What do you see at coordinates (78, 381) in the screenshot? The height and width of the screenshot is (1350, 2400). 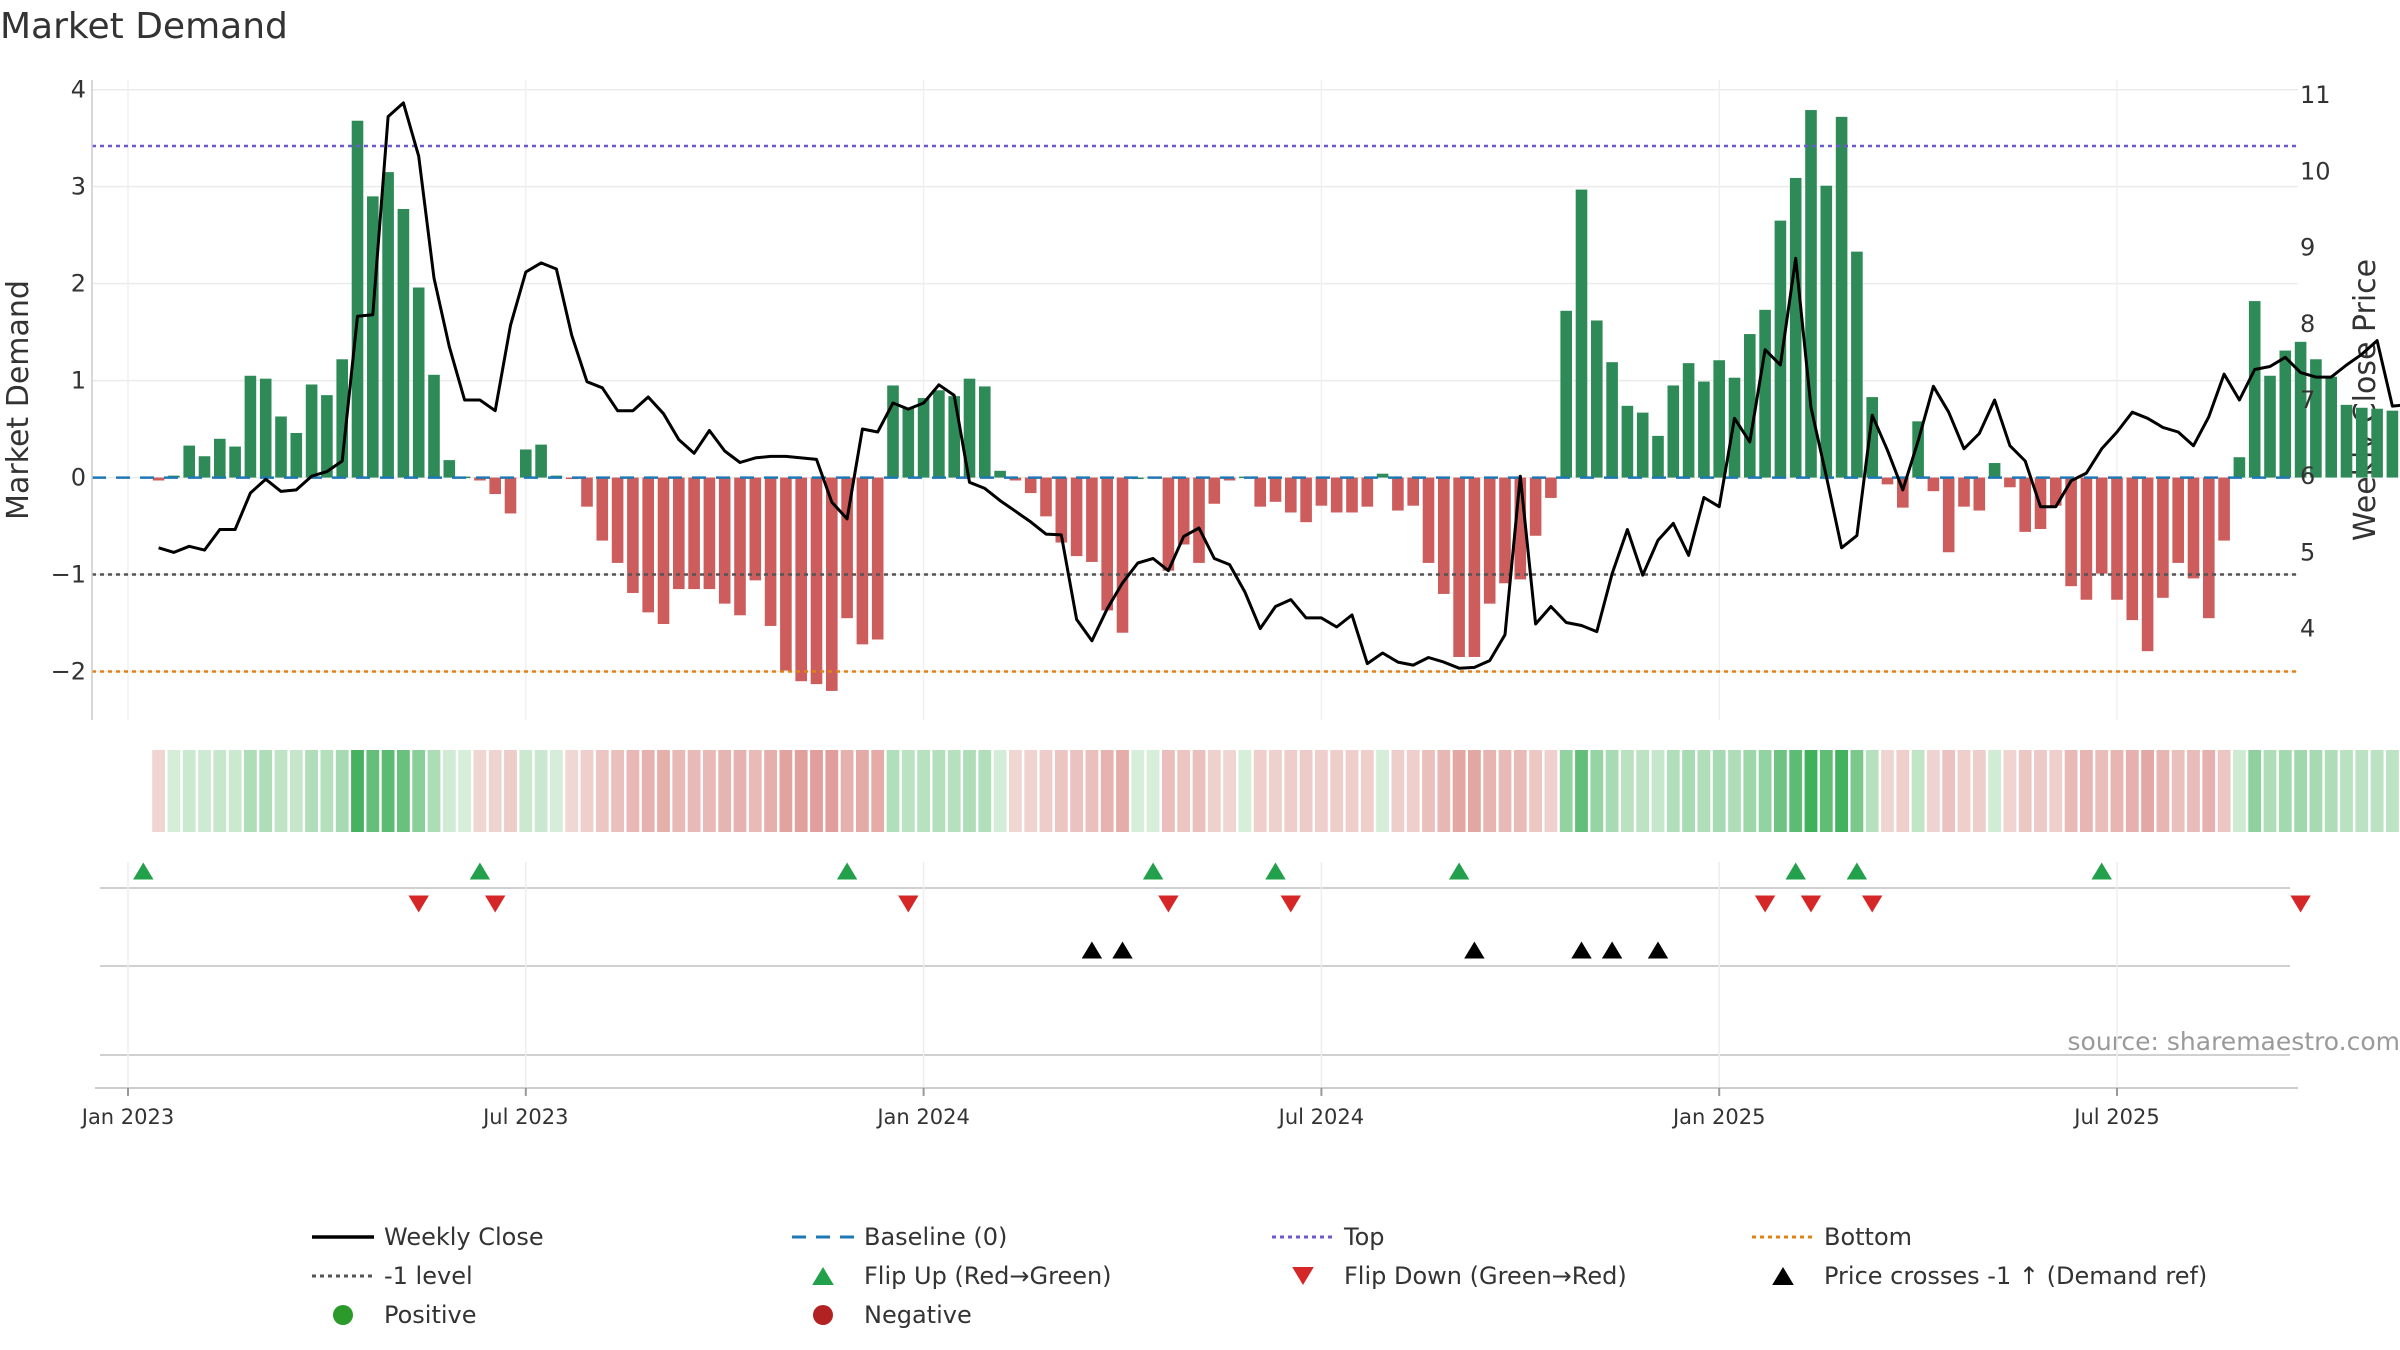 I see `y-tick-label: 1` at bounding box center [78, 381].